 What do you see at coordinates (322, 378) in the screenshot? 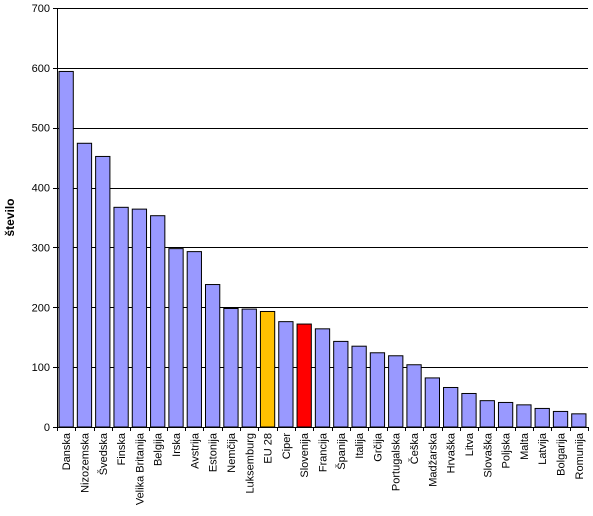
I see `bar-francija` at bounding box center [322, 378].